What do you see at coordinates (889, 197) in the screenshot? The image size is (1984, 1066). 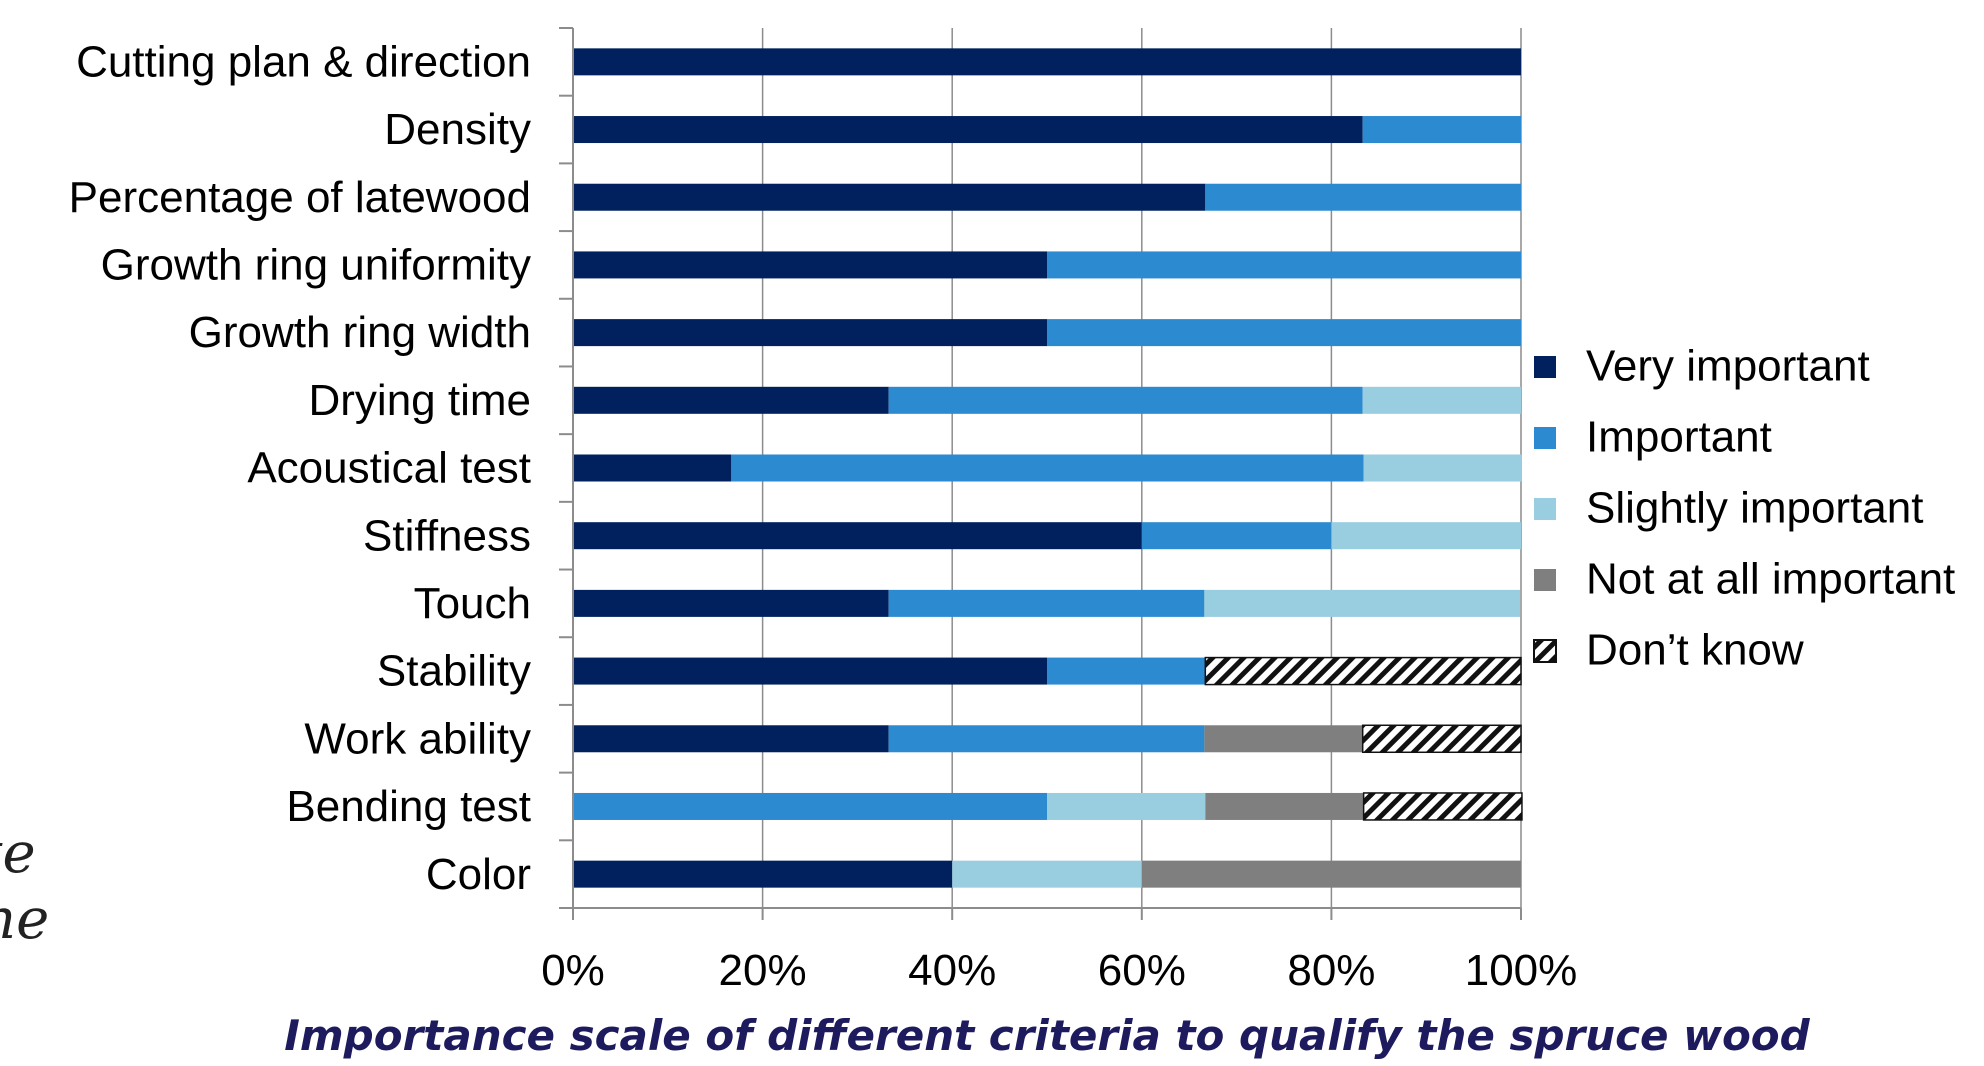 I see `bar-percentage-of-latewood-very-important` at bounding box center [889, 197].